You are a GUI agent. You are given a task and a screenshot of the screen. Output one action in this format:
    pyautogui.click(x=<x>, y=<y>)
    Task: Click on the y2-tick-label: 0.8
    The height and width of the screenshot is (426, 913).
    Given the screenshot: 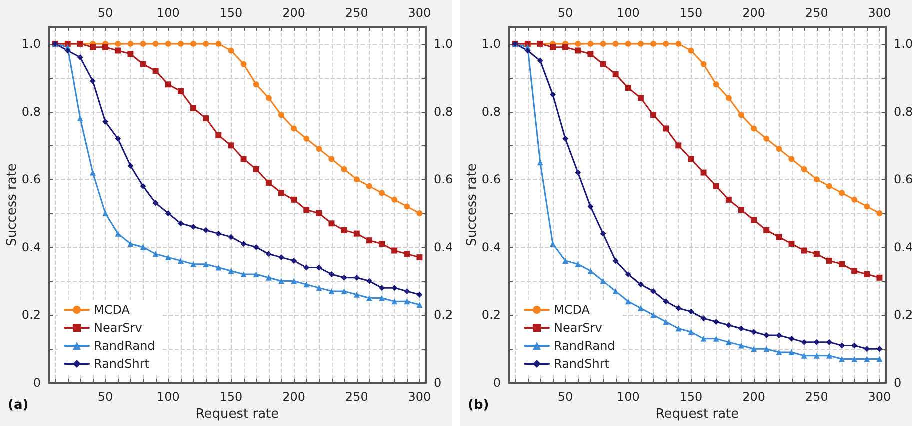 What is the action you would take?
    pyautogui.click(x=444, y=111)
    